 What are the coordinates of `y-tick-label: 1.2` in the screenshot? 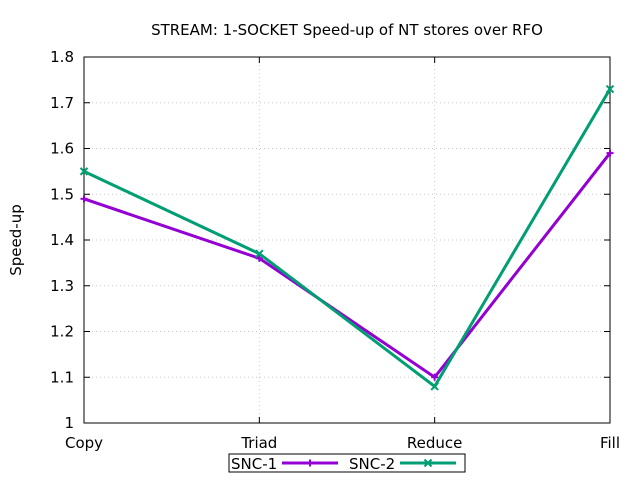 It's located at (62, 332).